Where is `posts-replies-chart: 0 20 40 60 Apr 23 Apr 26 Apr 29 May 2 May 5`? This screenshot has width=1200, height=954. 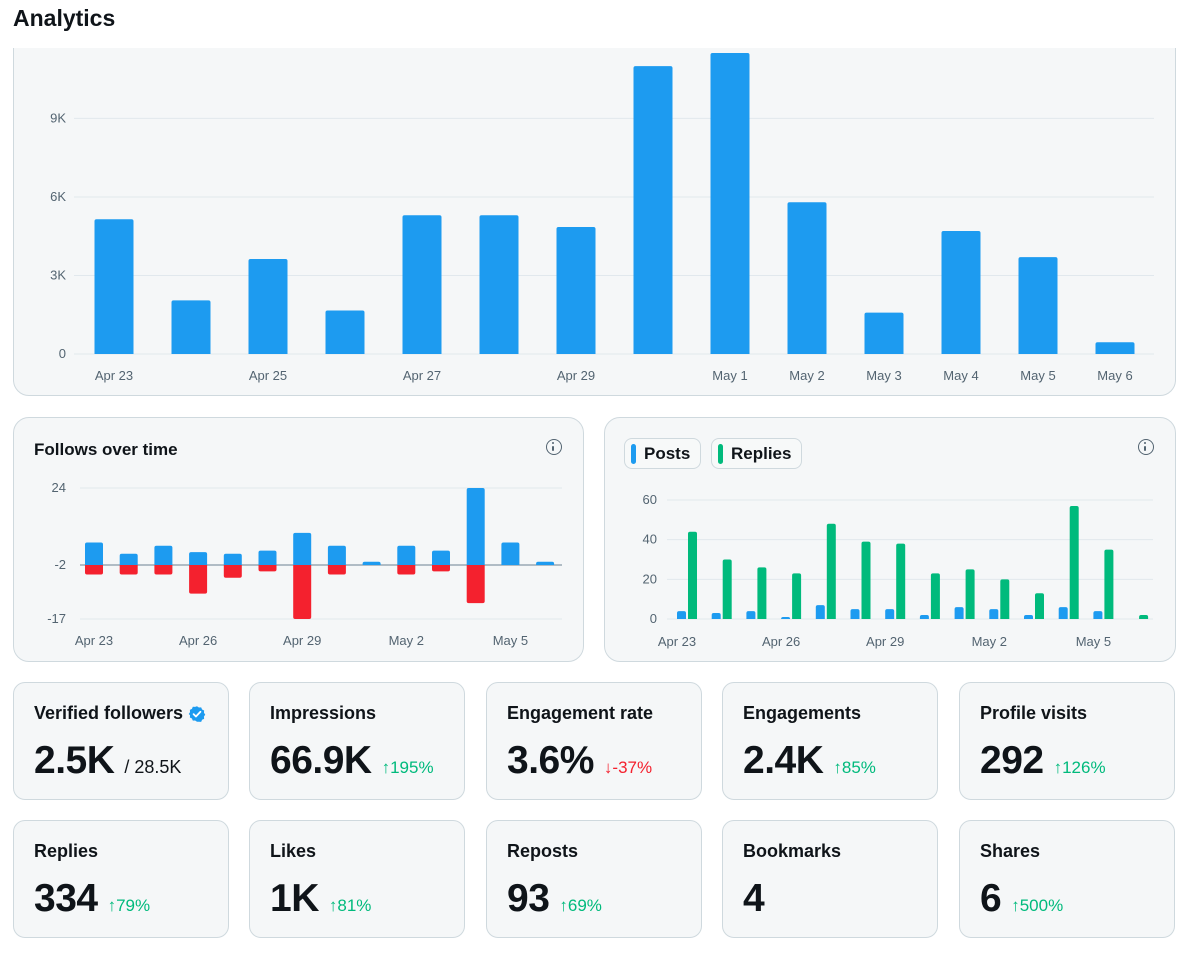
posts-replies-chart: 0 20 40 60 Apr 23 Apr 26 Apr 29 May 2 May 5 is located at coordinates (898, 570).